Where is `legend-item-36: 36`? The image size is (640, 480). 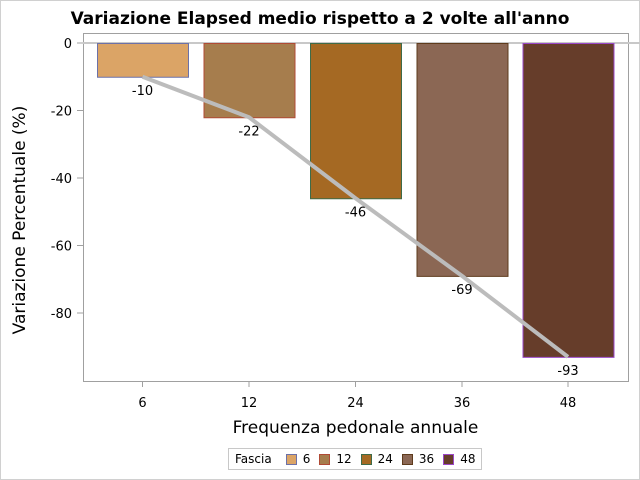
legend-item-36: 36 is located at coordinates (418, 459).